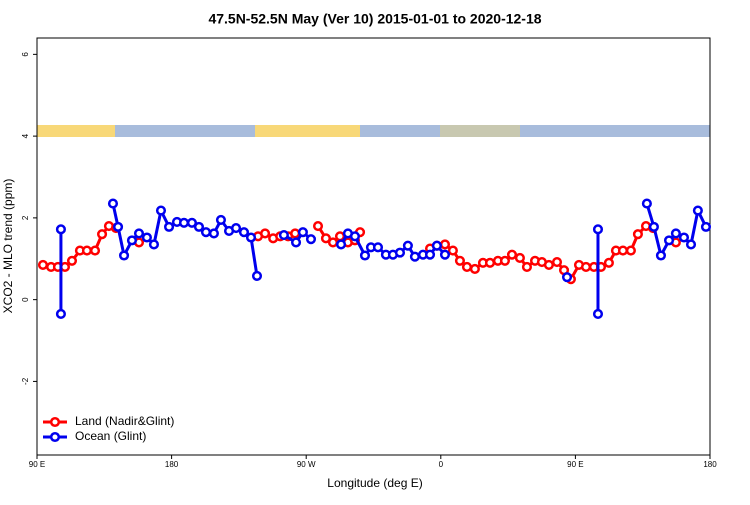  What do you see at coordinates (25, 54) in the screenshot?
I see `y-tick-label: 6` at bounding box center [25, 54].